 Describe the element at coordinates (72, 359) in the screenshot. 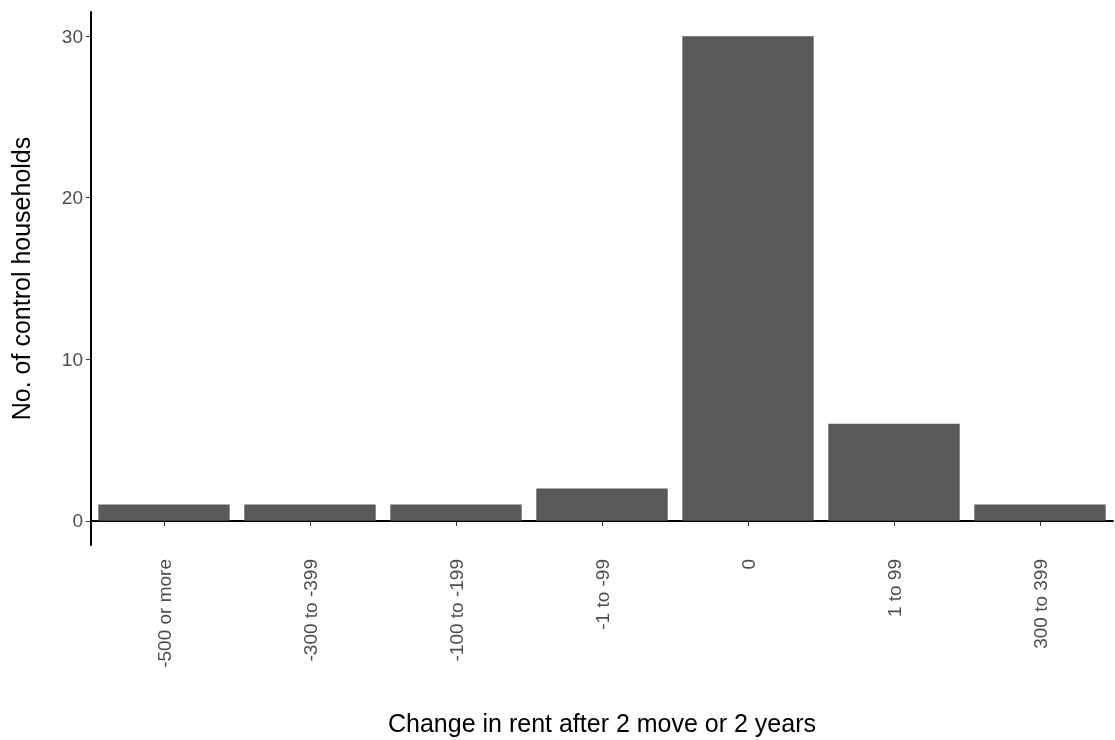

I see `y-tick-label: 10` at that location.